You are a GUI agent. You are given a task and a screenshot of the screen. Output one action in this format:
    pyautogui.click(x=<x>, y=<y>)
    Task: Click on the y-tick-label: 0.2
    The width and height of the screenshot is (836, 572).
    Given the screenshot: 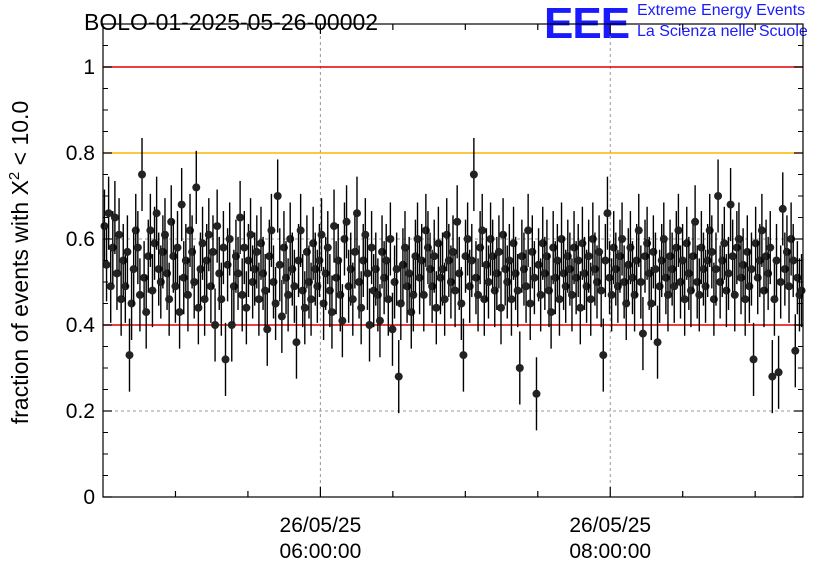 What is the action you would take?
    pyautogui.click(x=80, y=411)
    